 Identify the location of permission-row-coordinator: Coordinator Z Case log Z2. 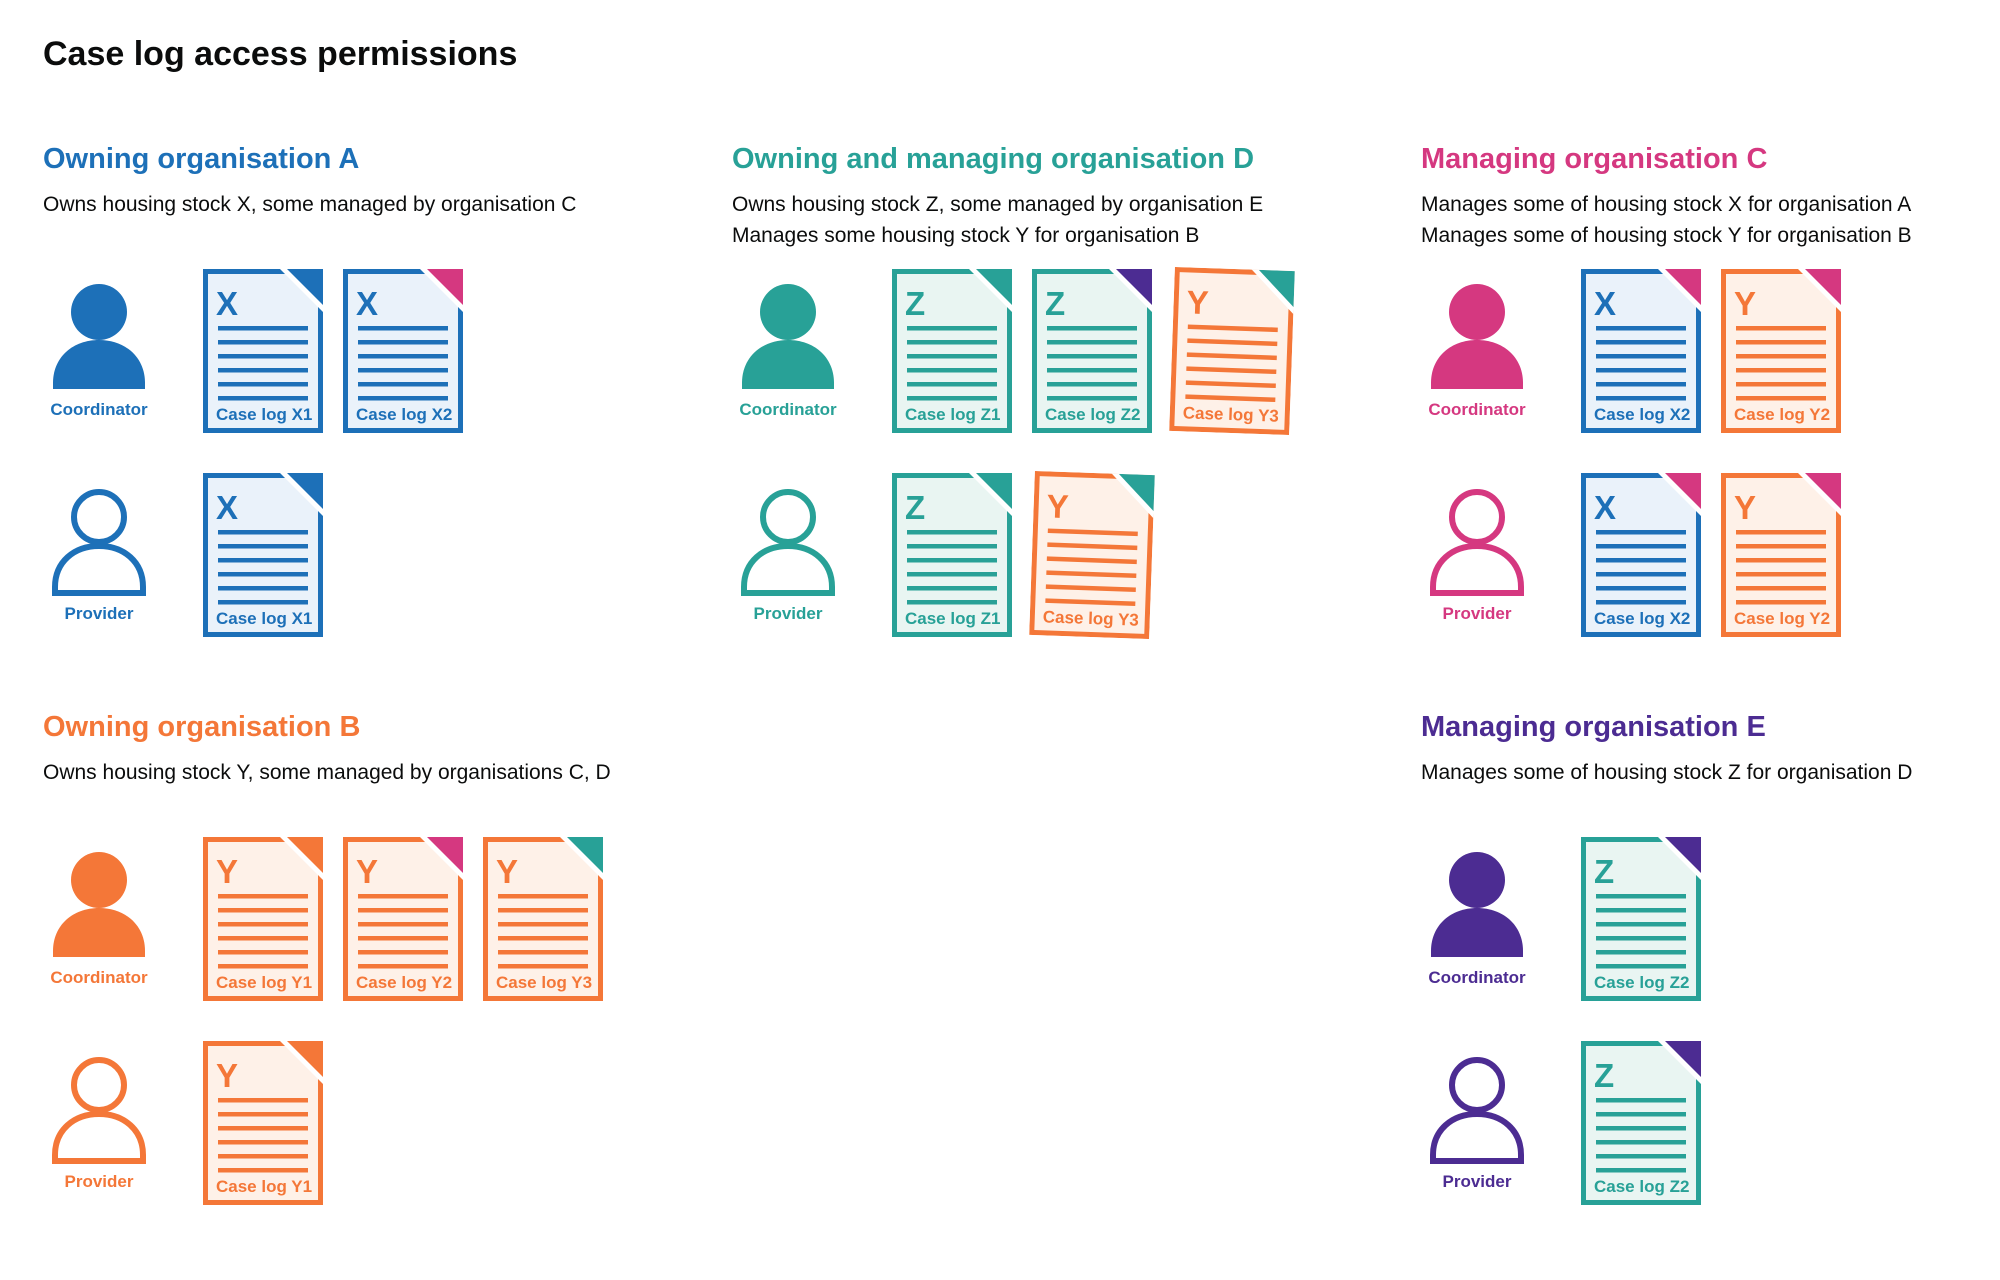
(1710, 917).